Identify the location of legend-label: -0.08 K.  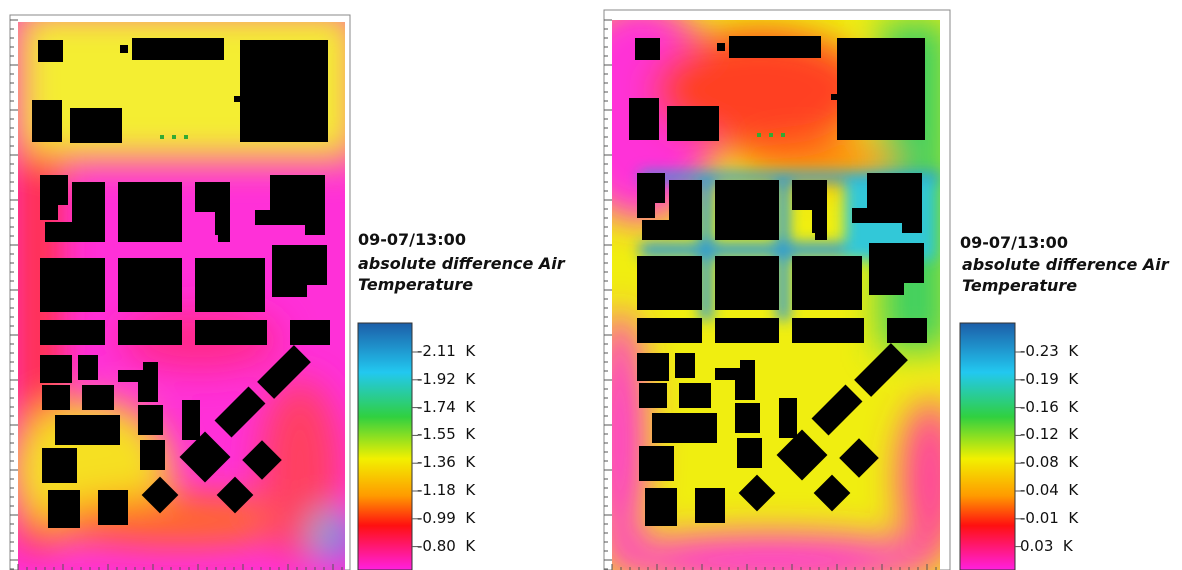
(1049, 462).